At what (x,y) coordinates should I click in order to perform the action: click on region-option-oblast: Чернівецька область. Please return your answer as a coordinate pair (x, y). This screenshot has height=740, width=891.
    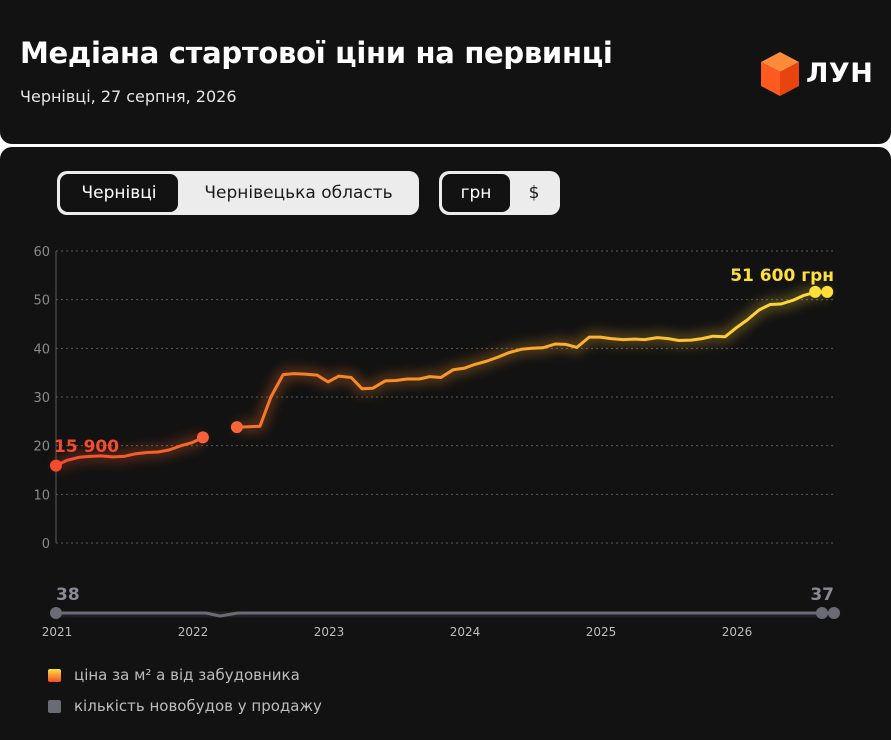
    Looking at the image, I should click on (298, 193).